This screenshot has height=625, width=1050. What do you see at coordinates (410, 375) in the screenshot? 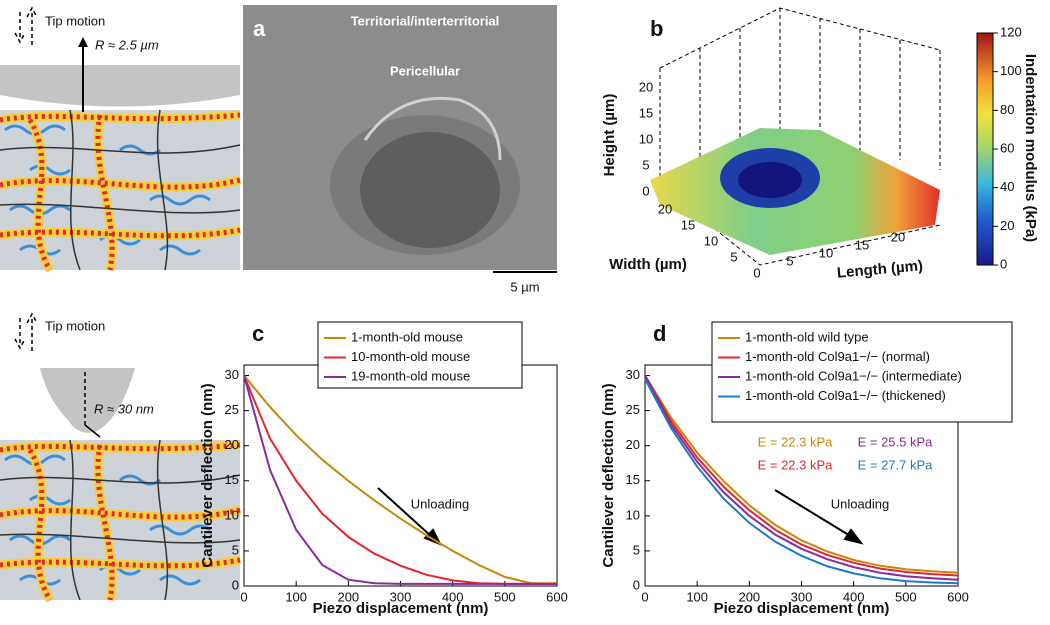
I see `legend-label: 19-month-old mouse` at bounding box center [410, 375].